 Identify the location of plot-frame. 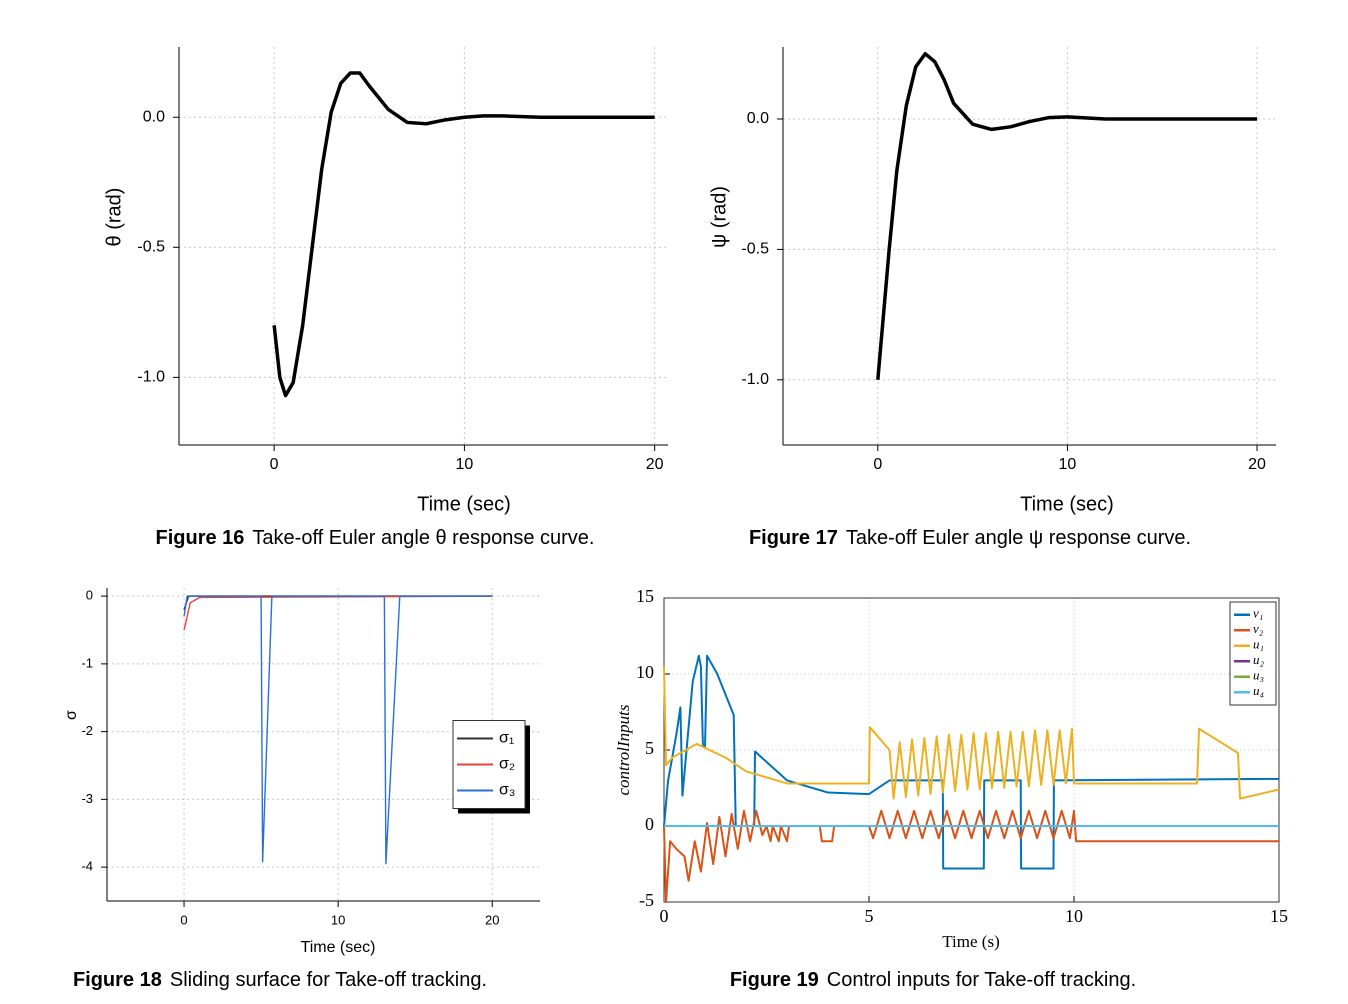
(971, 750).